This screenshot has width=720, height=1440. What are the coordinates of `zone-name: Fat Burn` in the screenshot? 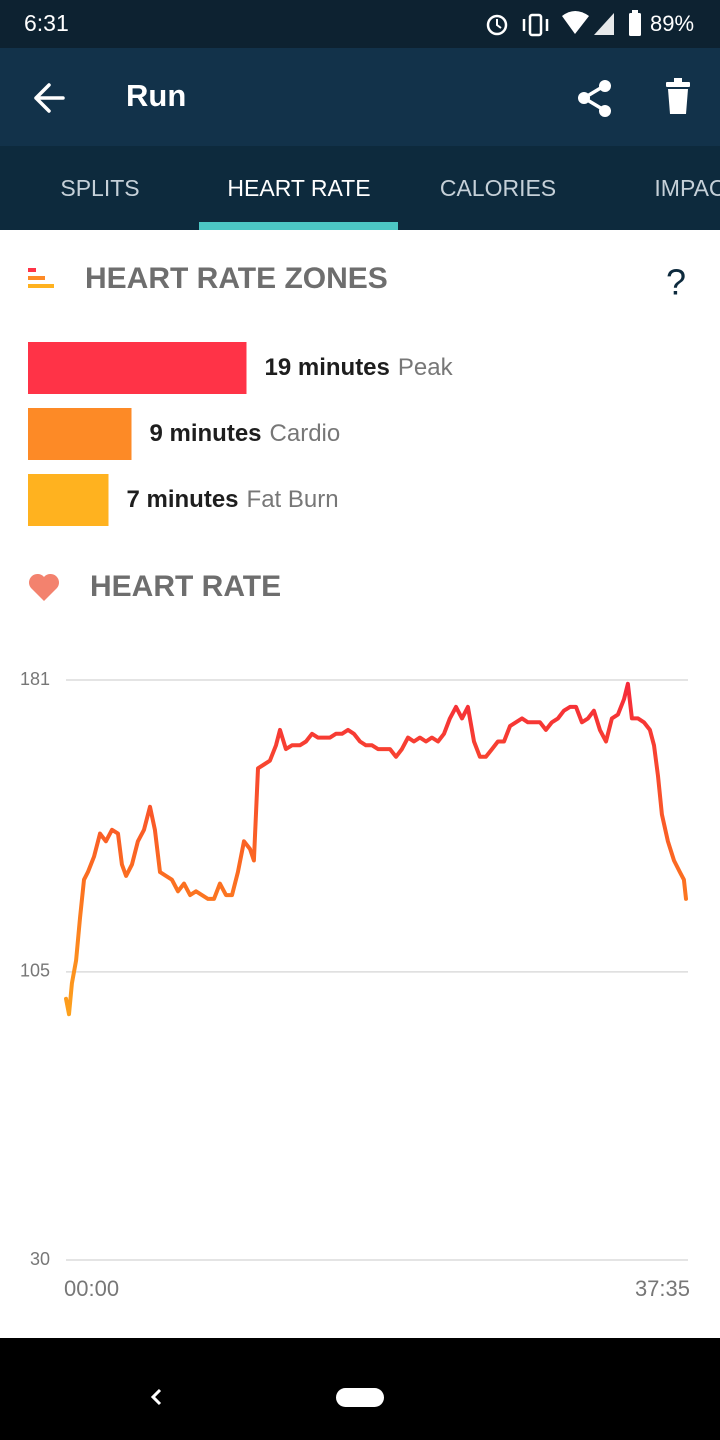 It's located at (293, 499).